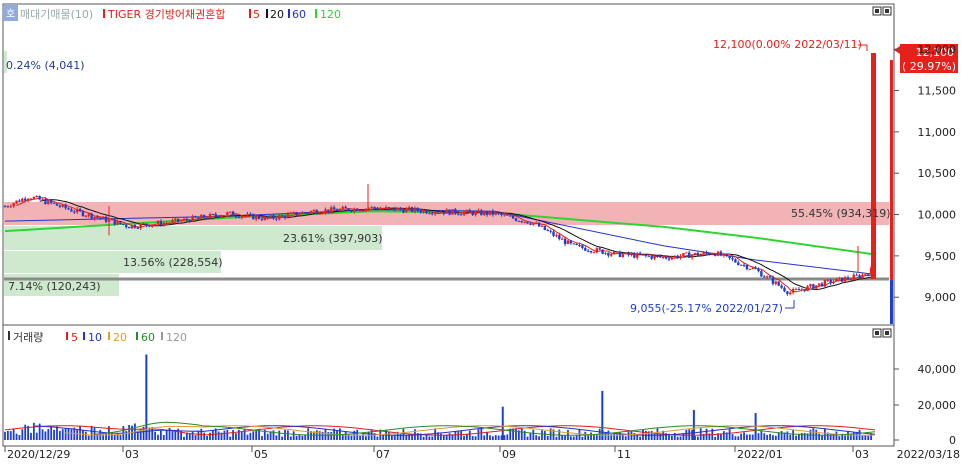 The height and width of the screenshot is (464, 962). I want to click on volume-panel-maximize-icon, so click(877, 333).